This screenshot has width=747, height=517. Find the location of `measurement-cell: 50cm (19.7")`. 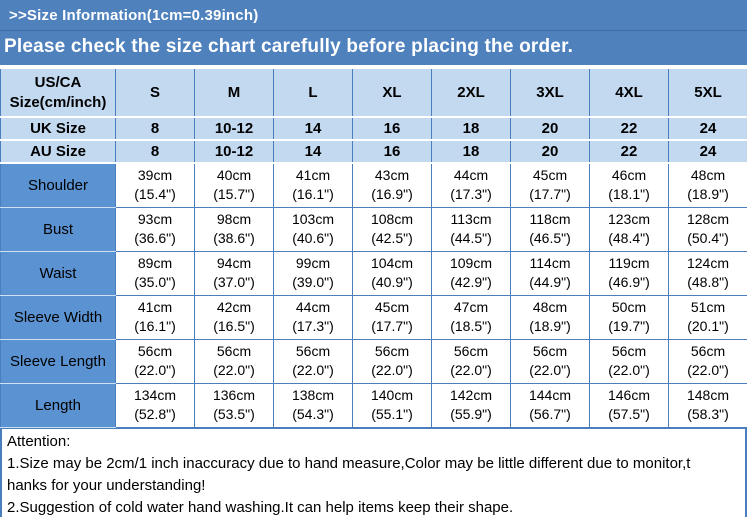

measurement-cell: 50cm (19.7") is located at coordinates (629, 317).